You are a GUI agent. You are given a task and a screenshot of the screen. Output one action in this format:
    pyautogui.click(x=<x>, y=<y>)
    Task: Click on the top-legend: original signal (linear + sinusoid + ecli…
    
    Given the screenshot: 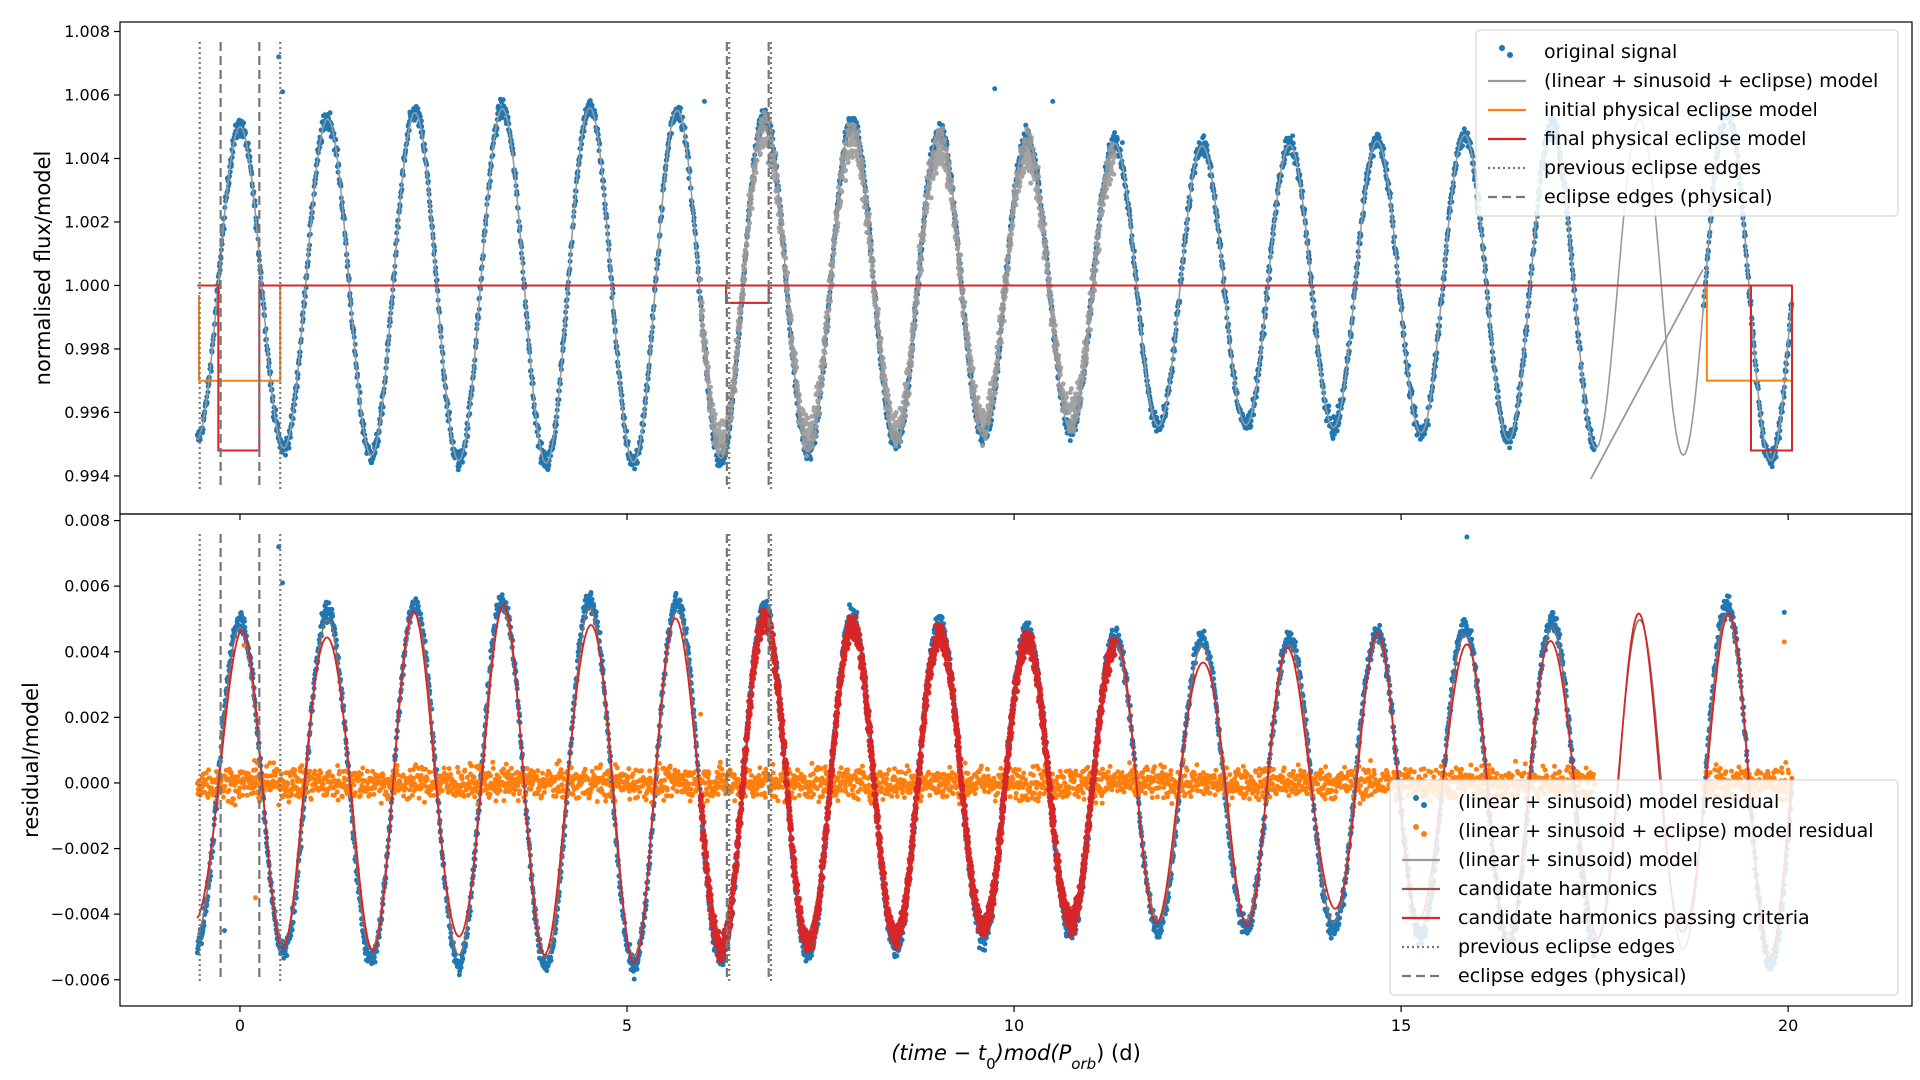 What is the action you would take?
    pyautogui.click(x=1687, y=123)
    